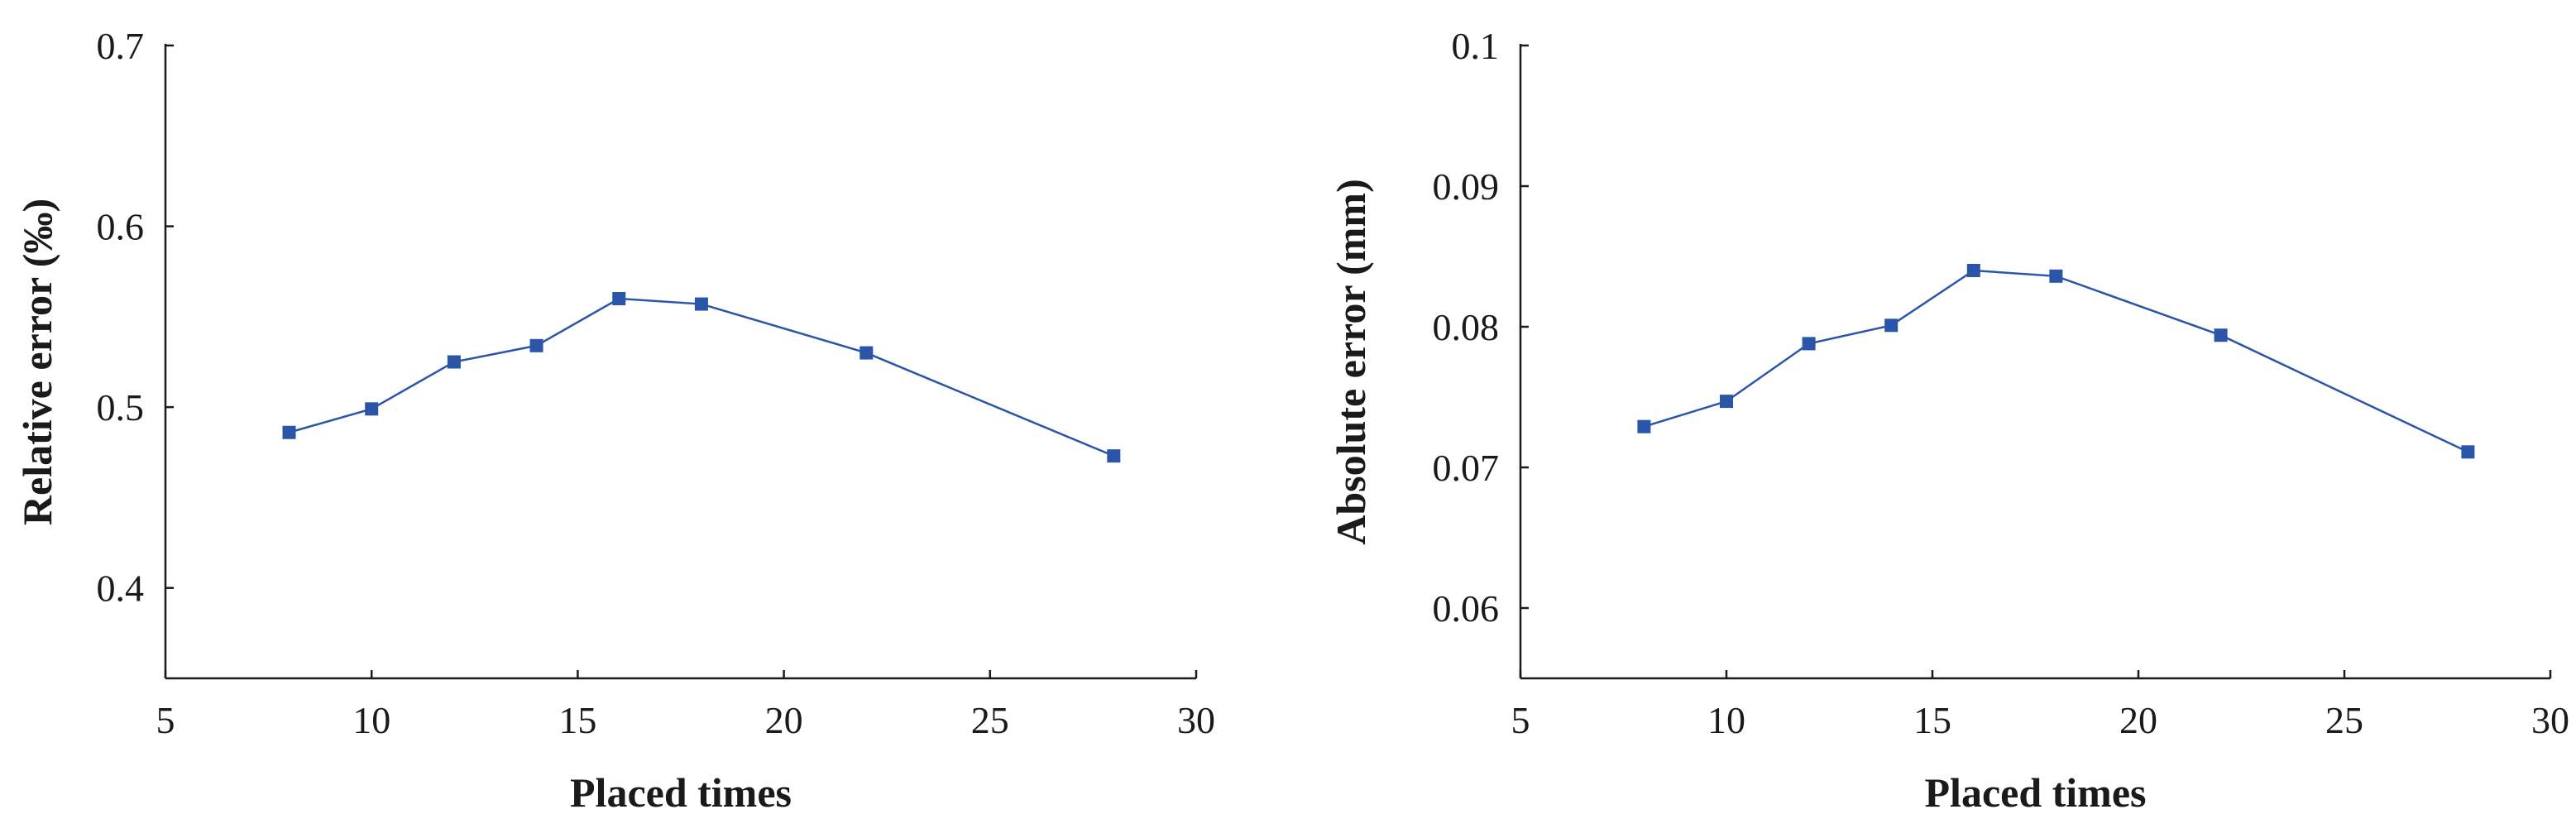 The height and width of the screenshot is (838, 2576). What do you see at coordinates (1466, 608) in the screenshot?
I see `y-tick-label: 0.06` at bounding box center [1466, 608].